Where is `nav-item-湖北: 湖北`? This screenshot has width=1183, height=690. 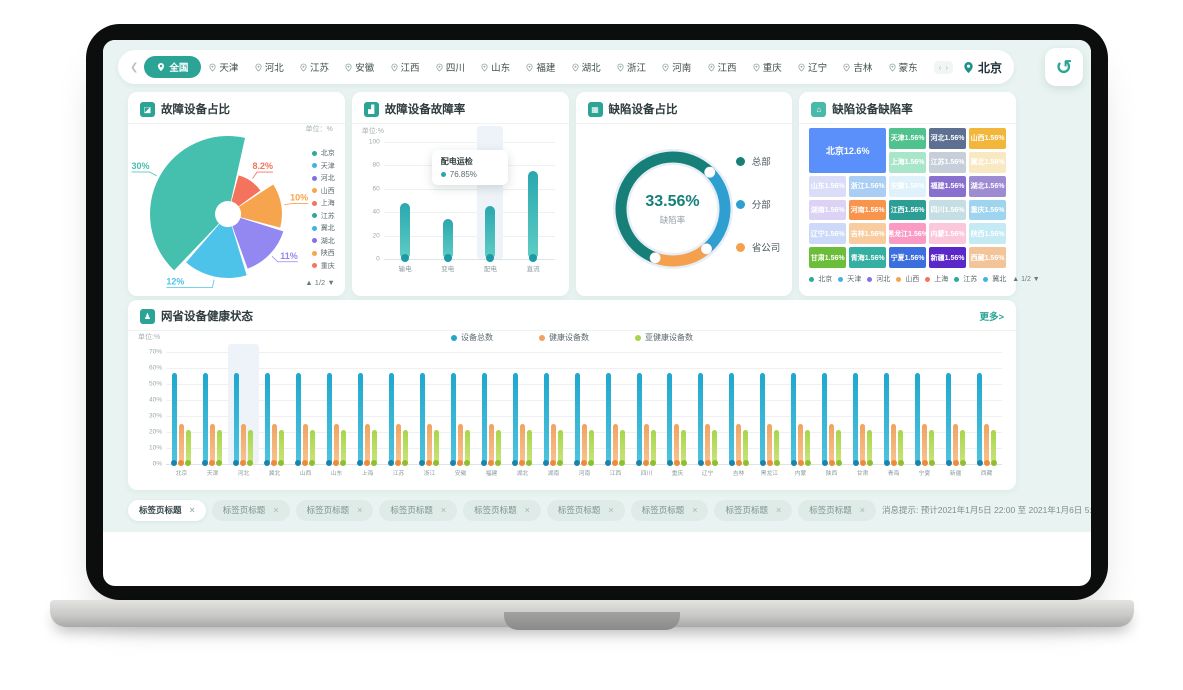 nav-item-湖北: 湖北 is located at coordinates (586, 67).